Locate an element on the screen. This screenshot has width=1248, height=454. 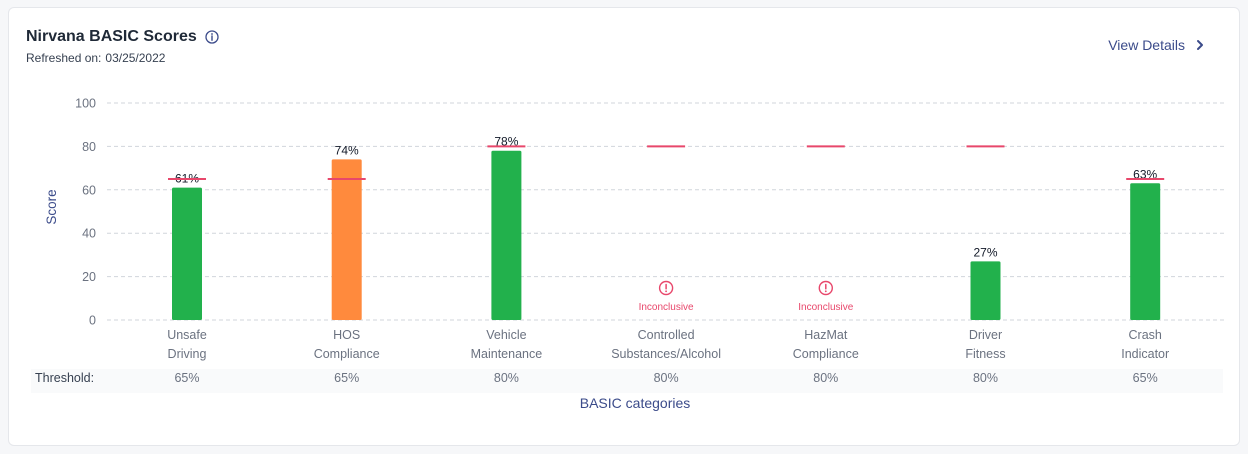
threshold-row-label: Threshold: is located at coordinates (64, 378).